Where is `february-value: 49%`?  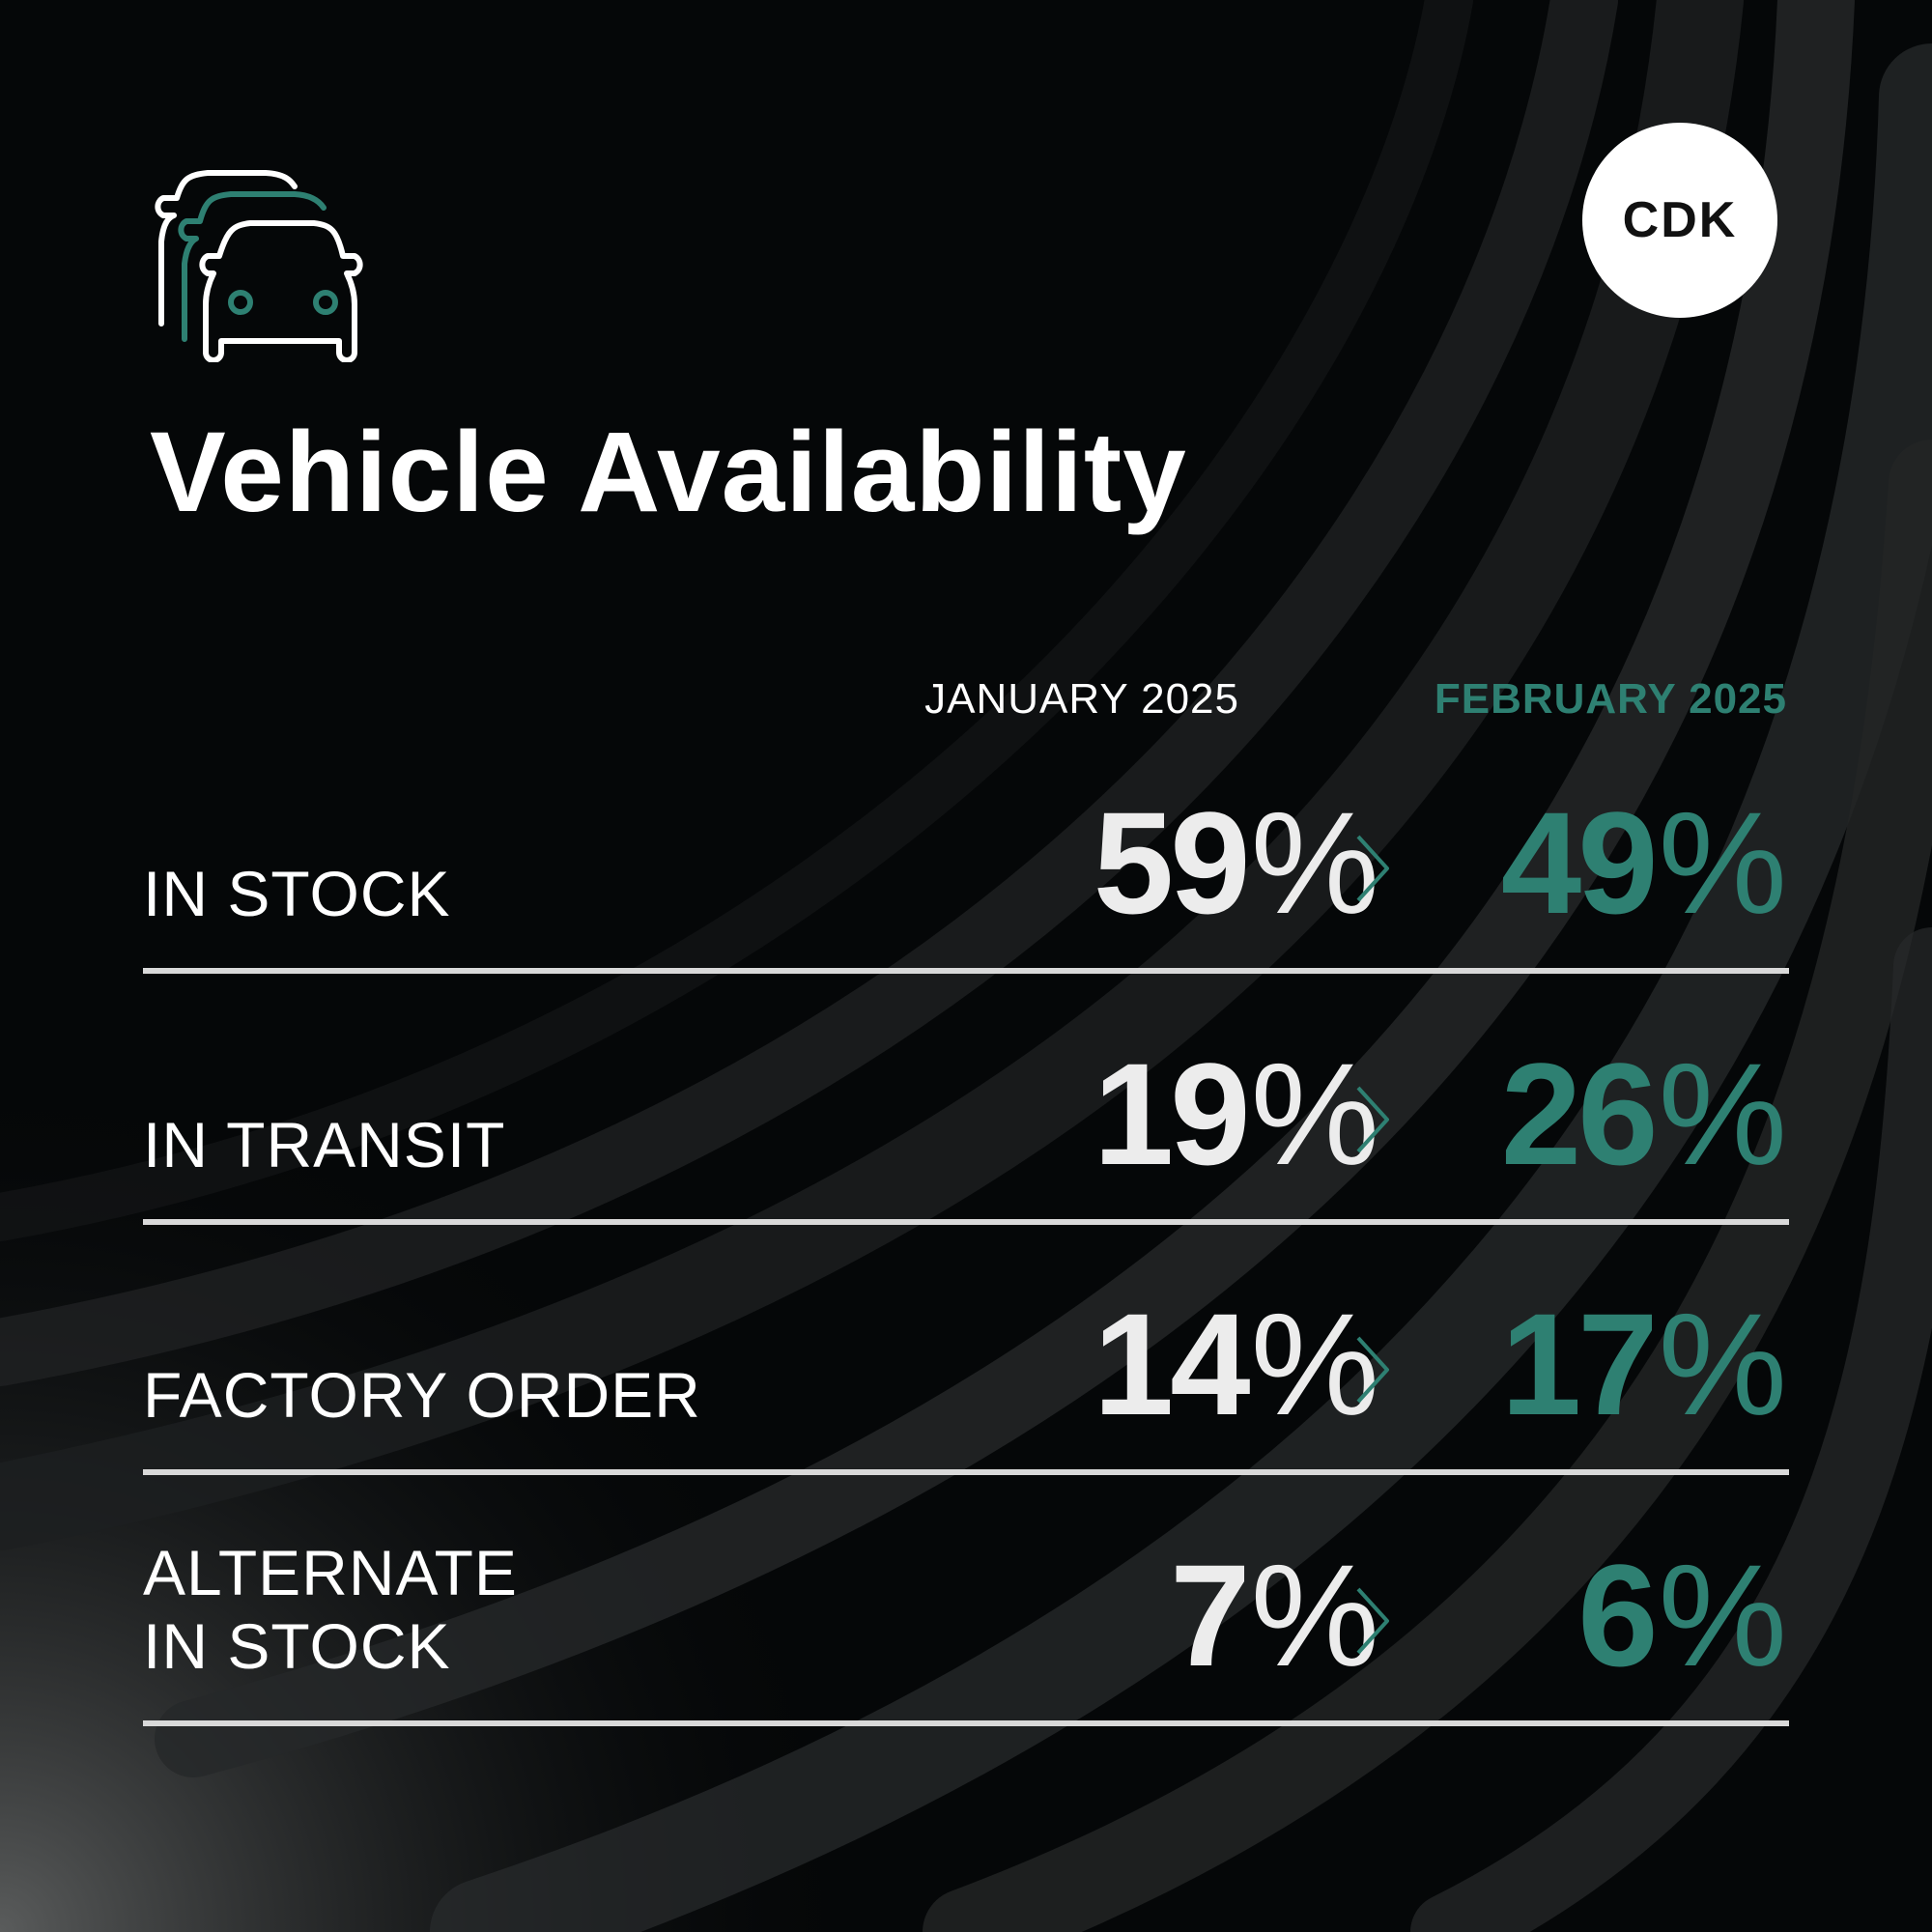 february-value: 49% is located at coordinates (1644, 862).